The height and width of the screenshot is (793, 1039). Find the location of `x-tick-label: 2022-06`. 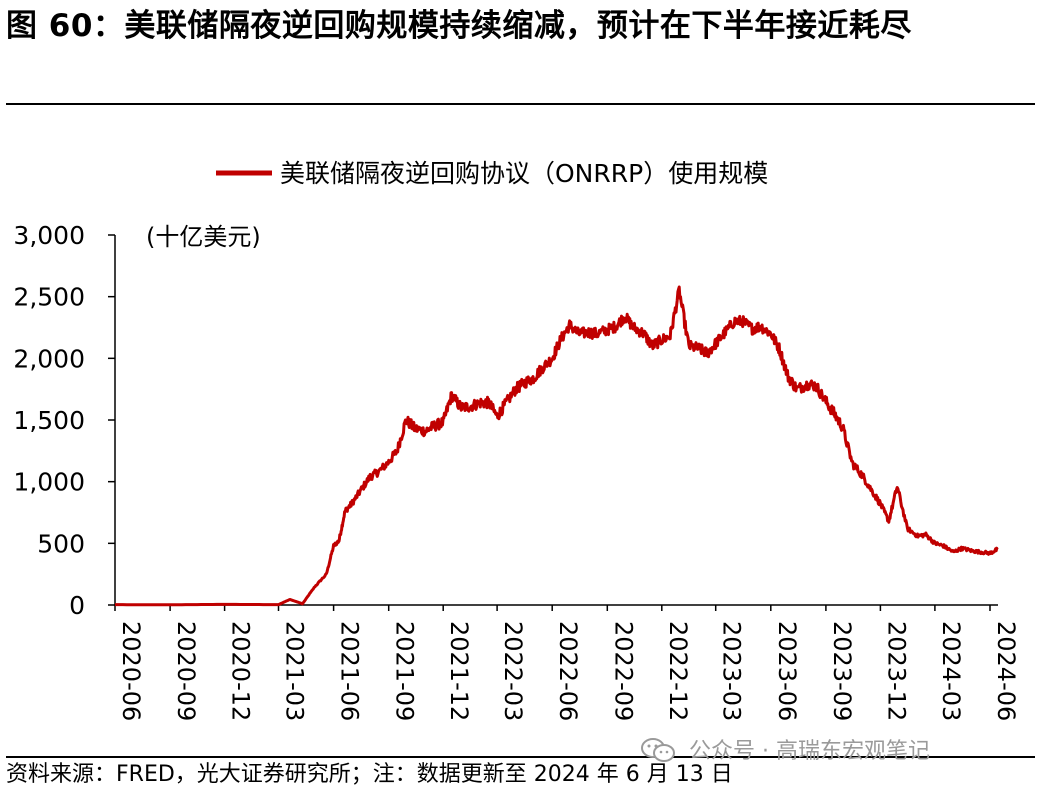

x-tick-label: 2022-06 is located at coordinates (568, 671).